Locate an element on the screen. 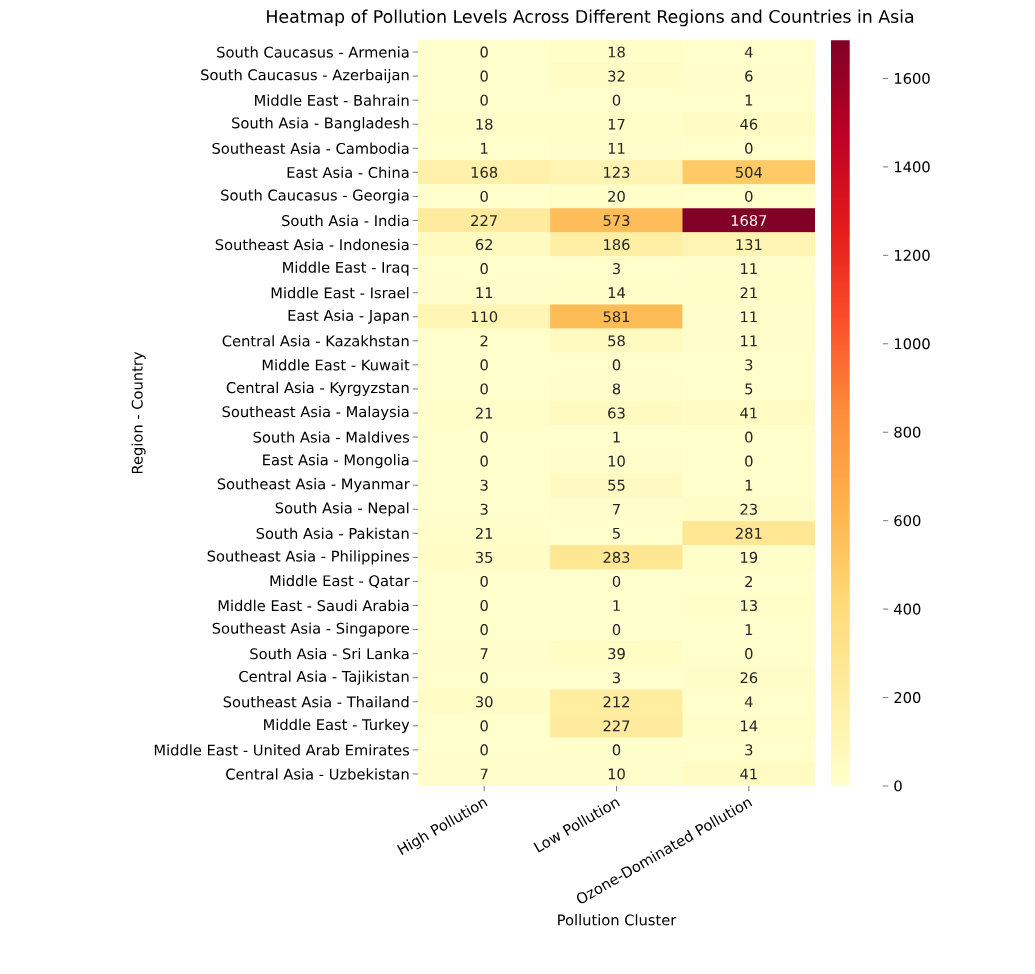 The height and width of the screenshot is (974, 1035). x-axis-title: Pollution Cluster is located at coordinates (617, 920).